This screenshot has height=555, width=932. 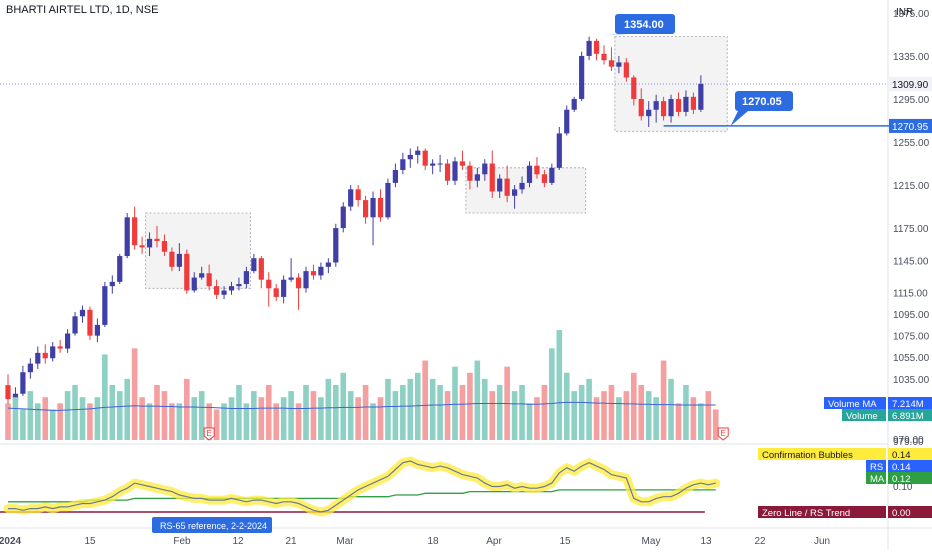 I want to click on time-axis-label: 12, so click(x=238, y=541).